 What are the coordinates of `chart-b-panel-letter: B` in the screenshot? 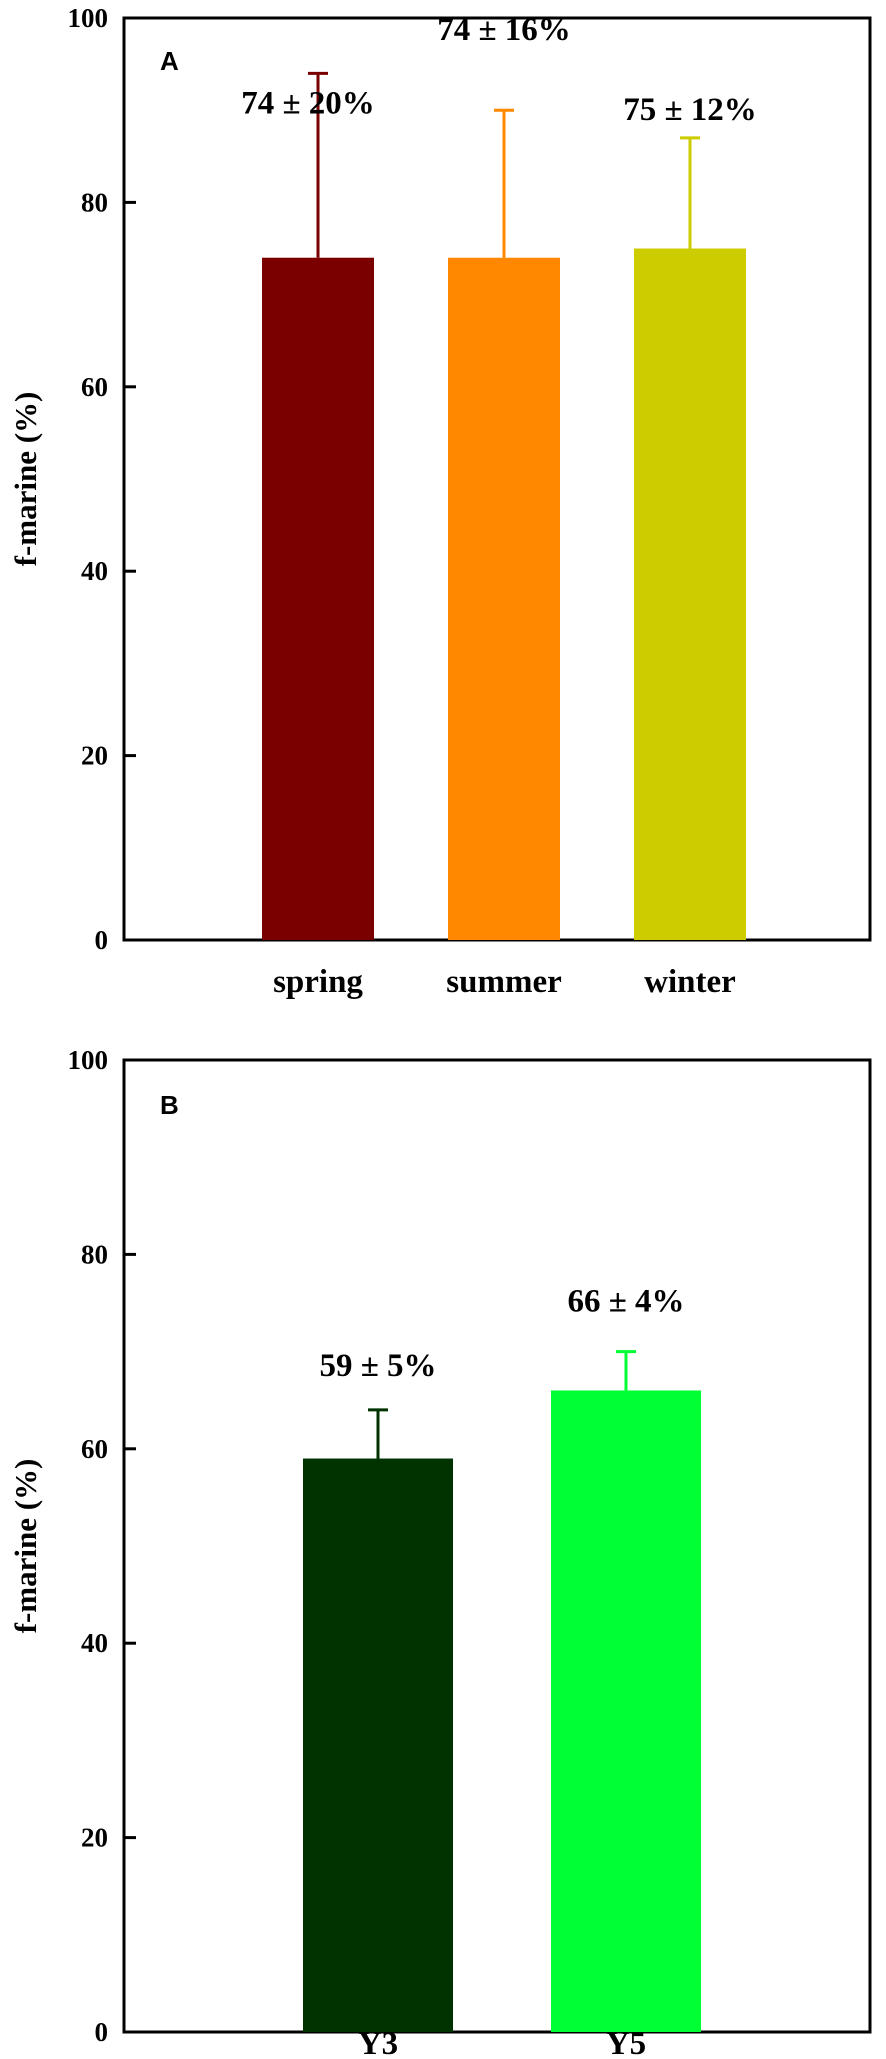 It's located at (169, 1105).